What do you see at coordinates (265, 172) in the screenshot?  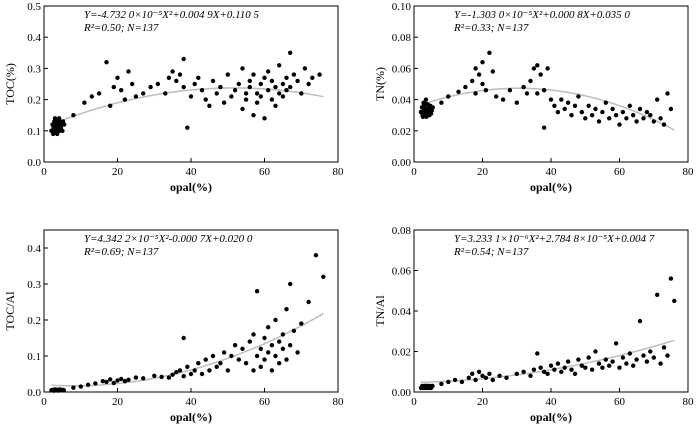 I see `x-tick-label: 60` at bounding box center [265, 172].